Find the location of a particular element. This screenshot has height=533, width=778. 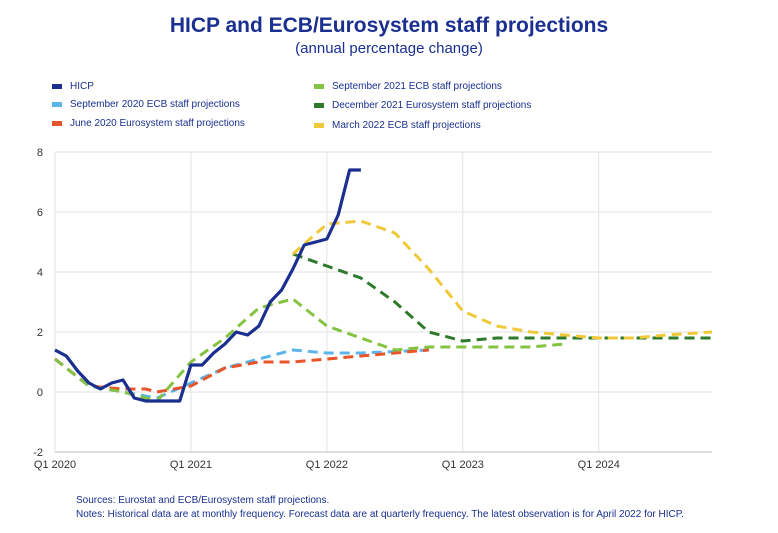

legend-label: HICP is located at coordinates (82, 86).